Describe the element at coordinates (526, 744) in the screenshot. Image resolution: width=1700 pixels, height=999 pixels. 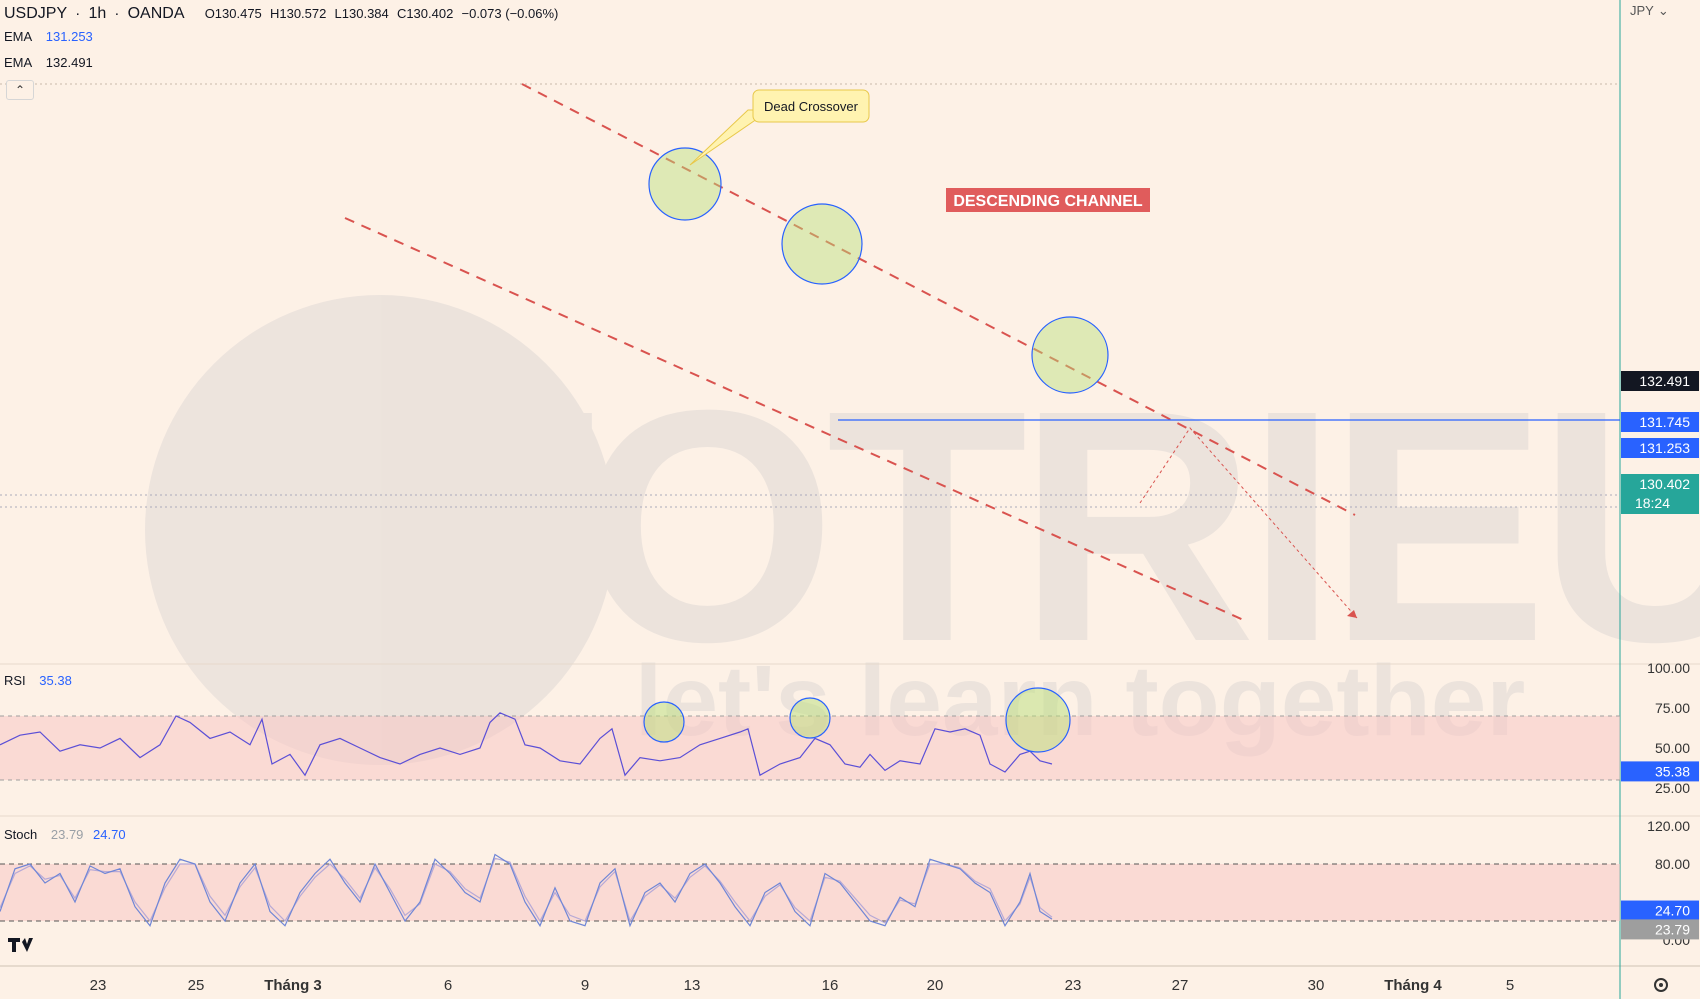
I see `rsi-line` at that location.